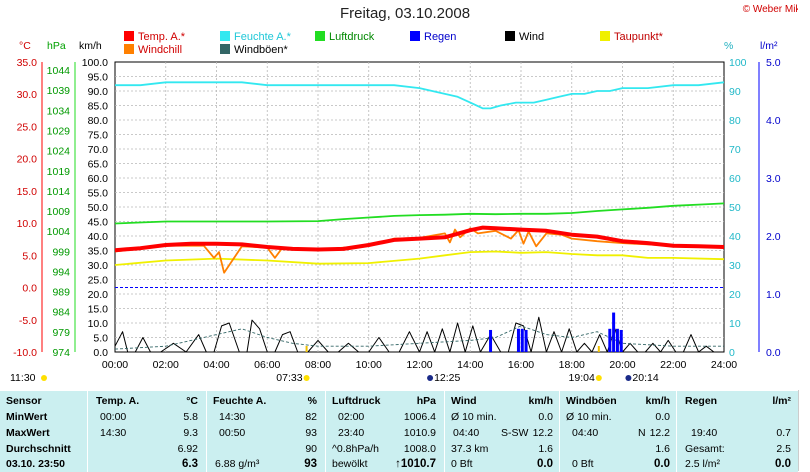 The width and height of the screenshot is (810, 472). I want to click on pressure-tick-label: 1014, so click(59, 192).